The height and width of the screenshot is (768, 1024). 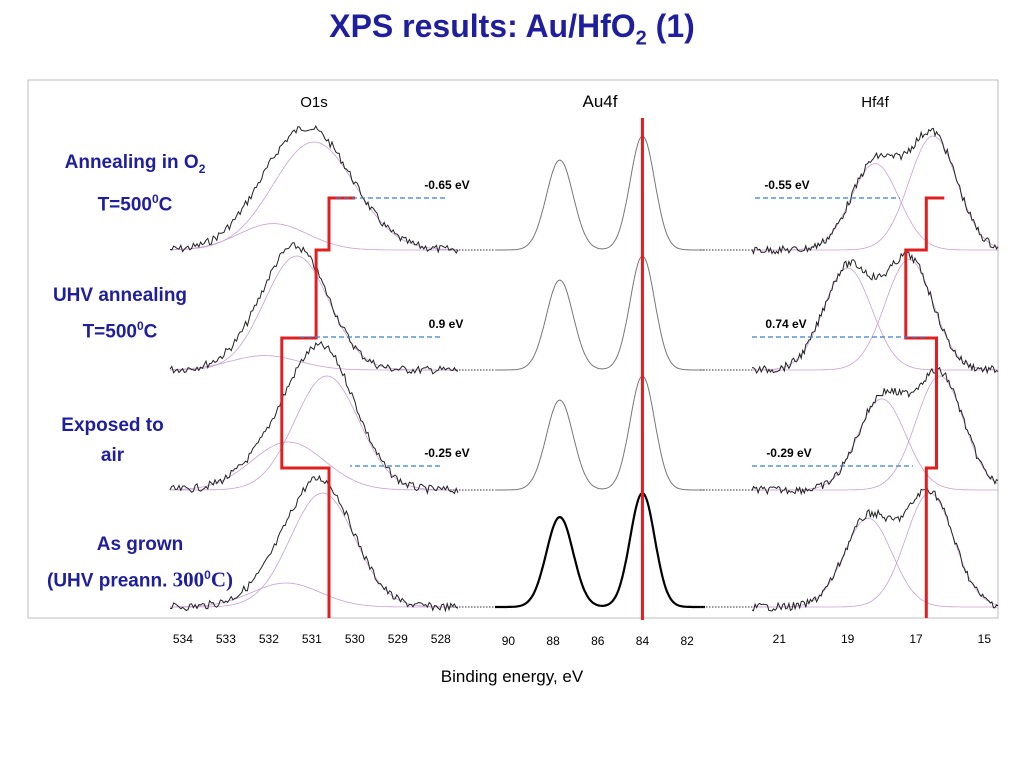 What do you see at coordinates (786, 185) in the screenshot?
I see `shift-annotation: -0.55 eV` at bounding box center [786, 185].